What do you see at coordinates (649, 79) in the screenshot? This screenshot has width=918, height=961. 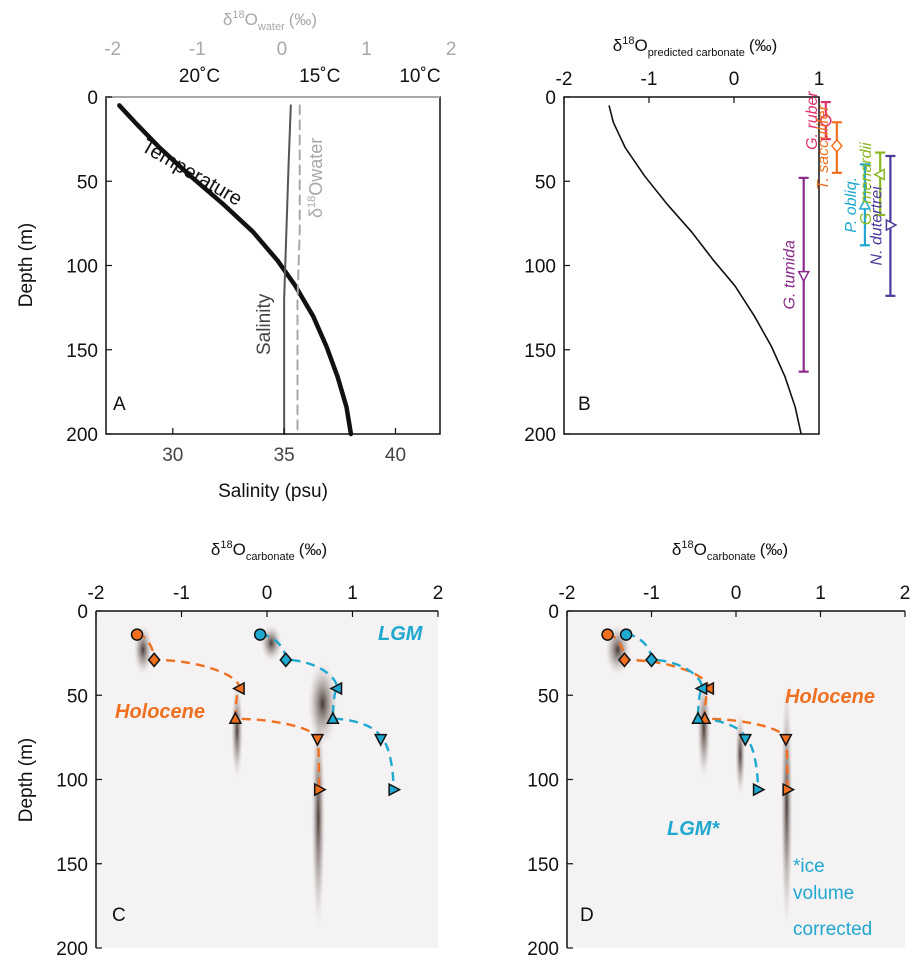 I see `panel-b-xtick-label: -1` at bounding box center [649, 79].